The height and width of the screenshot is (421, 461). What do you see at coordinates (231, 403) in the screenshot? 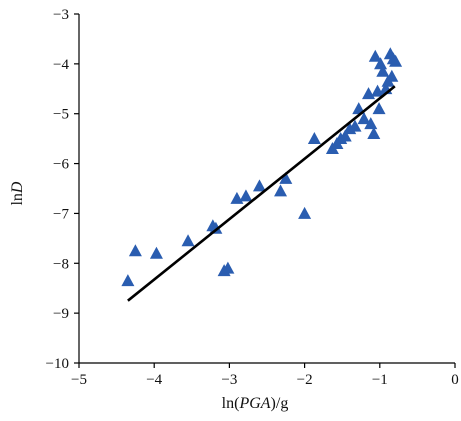
I see `x-axis-title-prefix: ln(` at bounding box center [231, 403].